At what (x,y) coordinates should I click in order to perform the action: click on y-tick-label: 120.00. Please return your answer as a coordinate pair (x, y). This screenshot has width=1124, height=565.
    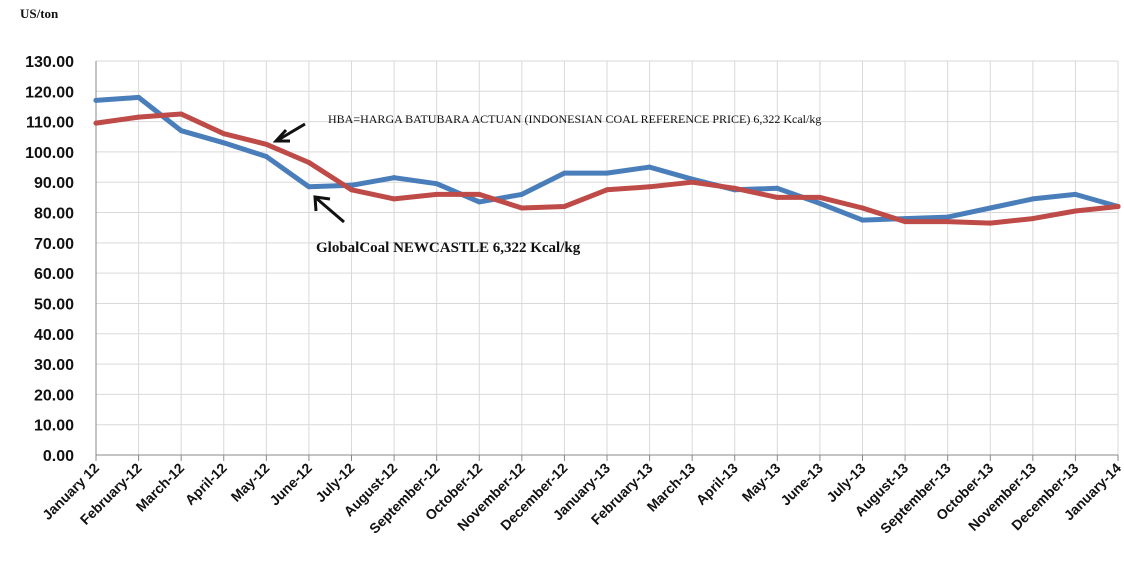
    Looking at the image, I should click on (49, 92).